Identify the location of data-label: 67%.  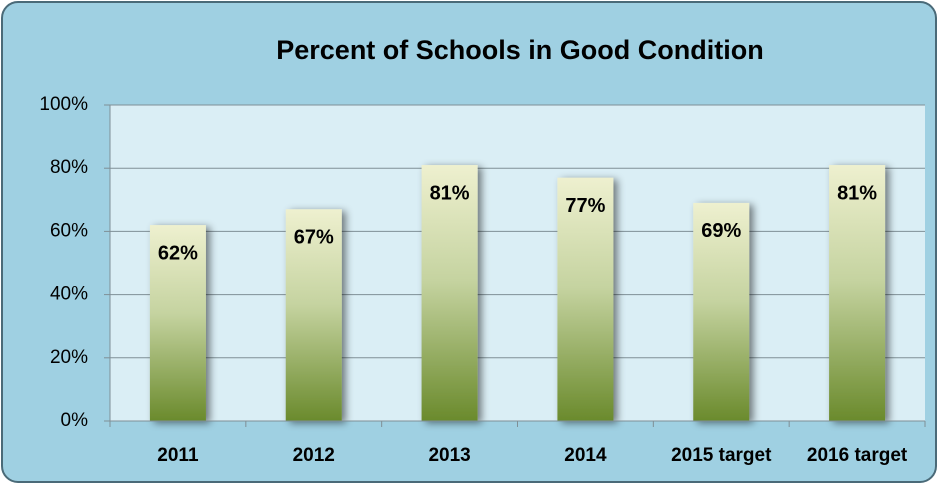
(314, 238).